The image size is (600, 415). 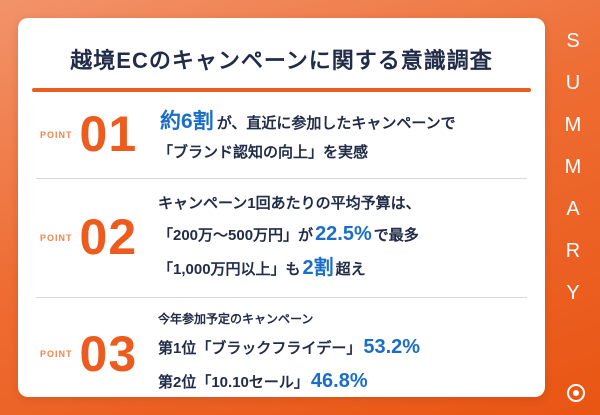 I want to click on text-segment: 「200万〜500万円」が, so click(x=236, y=235).